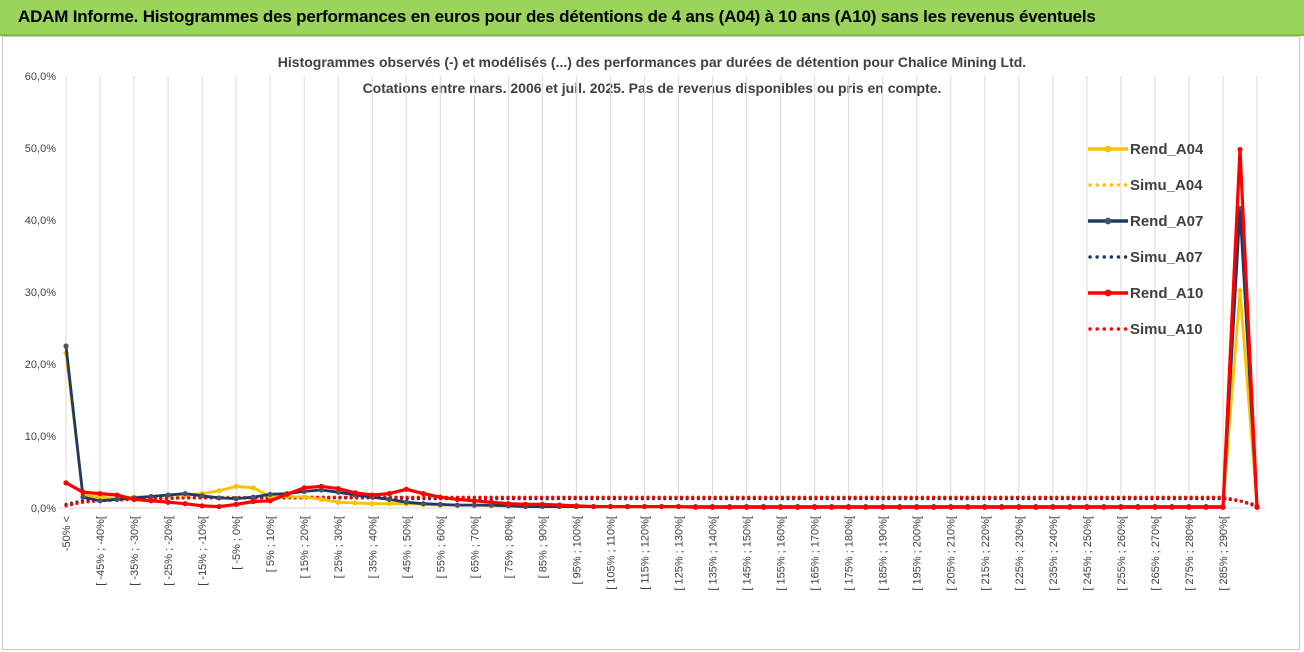  Describe the element at coordinates (441, 547) in the screenshot. I see `x-tick-label: [ 55% ; 60%[` at that location.